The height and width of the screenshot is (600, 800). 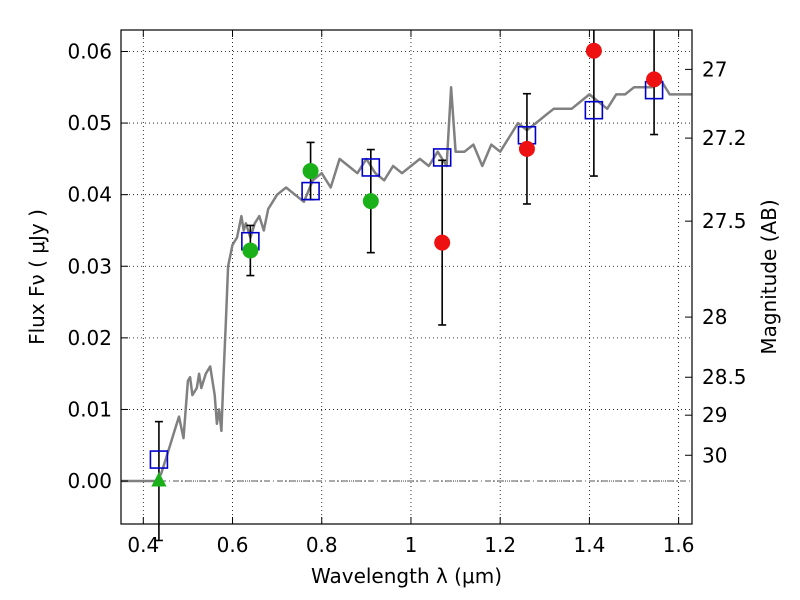 I want to click on x-tick-label: 0.4, so click(x=143, y=545).